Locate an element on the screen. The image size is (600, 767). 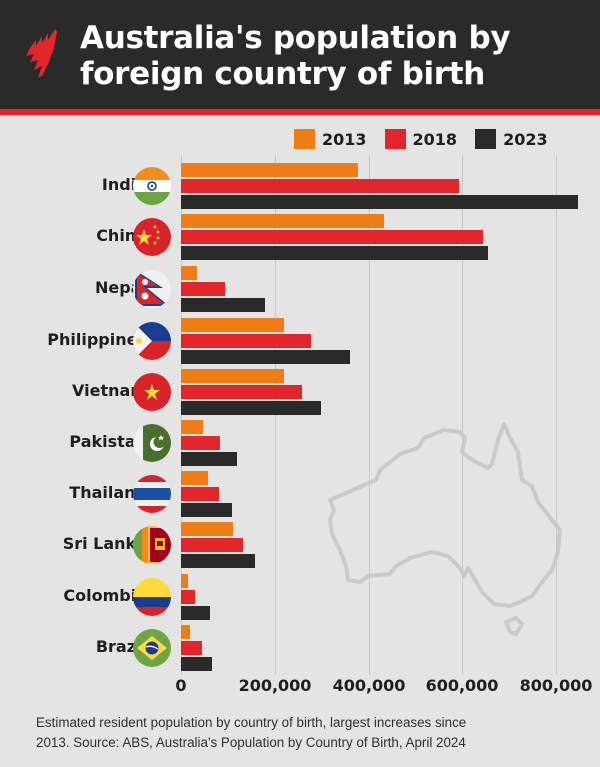
x-tick-label: 800,000 is located at coordinates (556, 685).